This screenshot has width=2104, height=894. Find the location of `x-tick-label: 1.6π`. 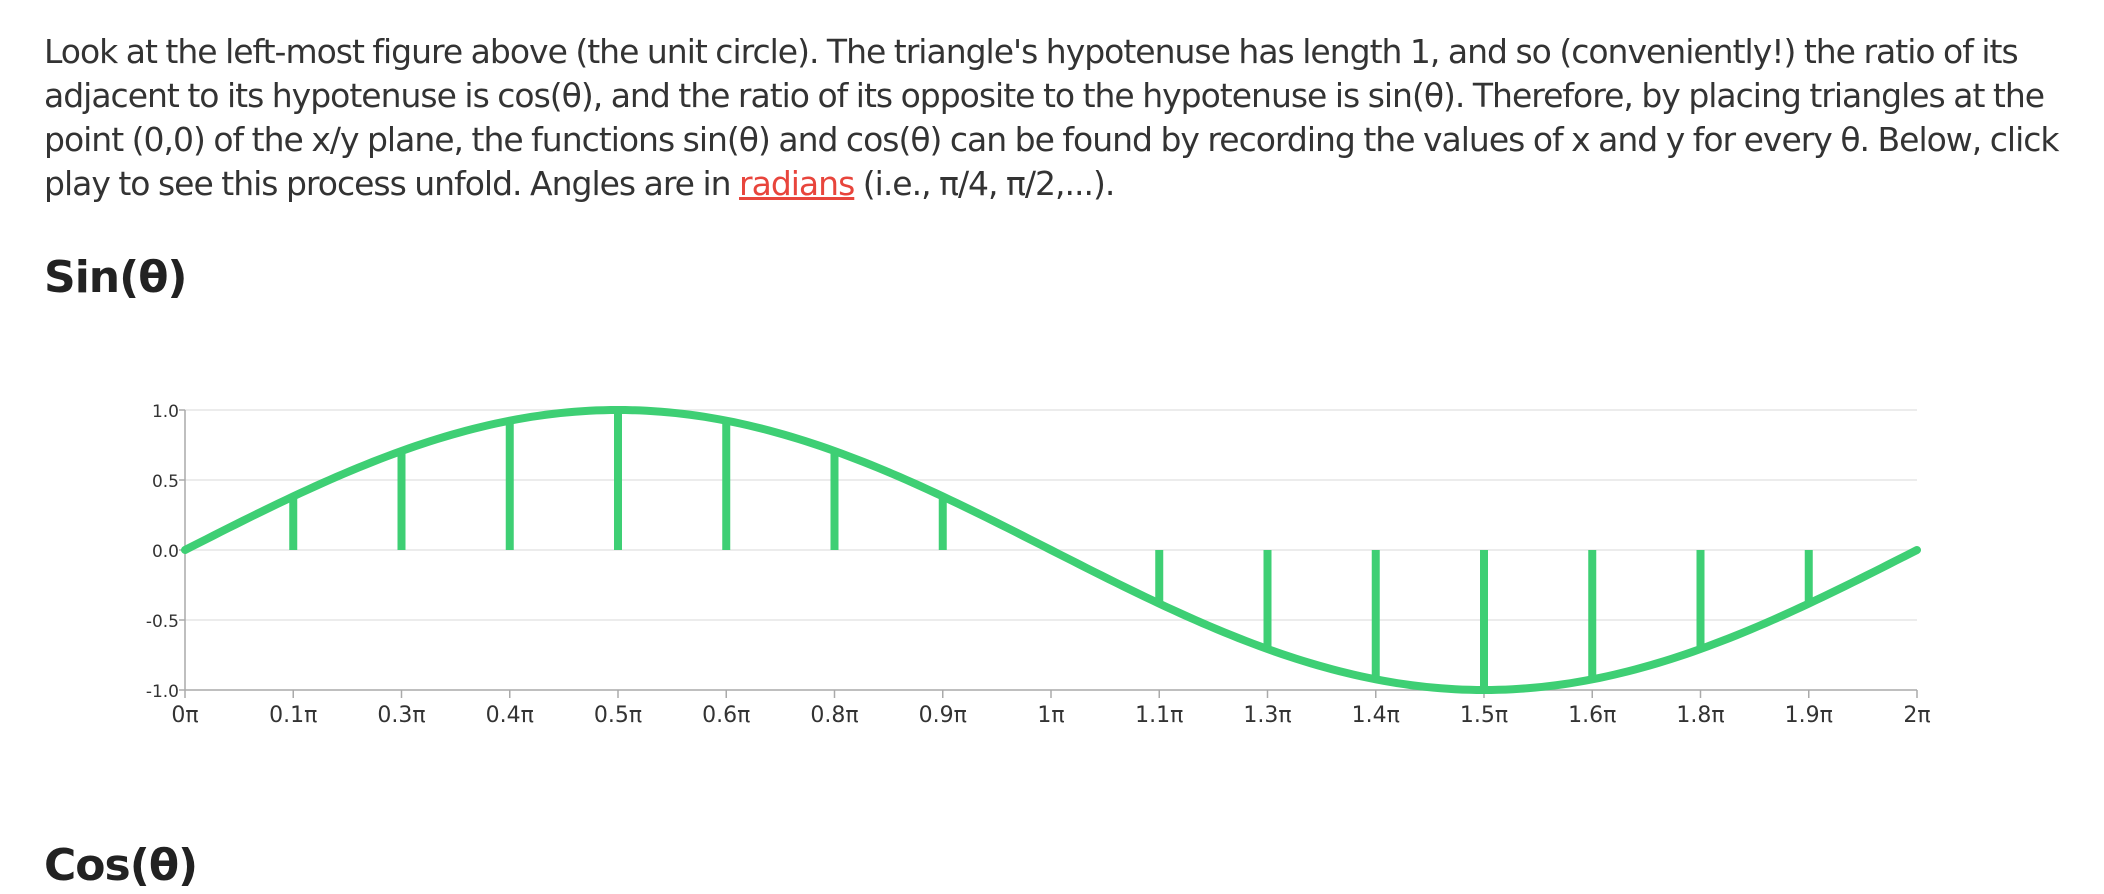

x-tick-label: 1.6π is located at coordinates (1592, 715).